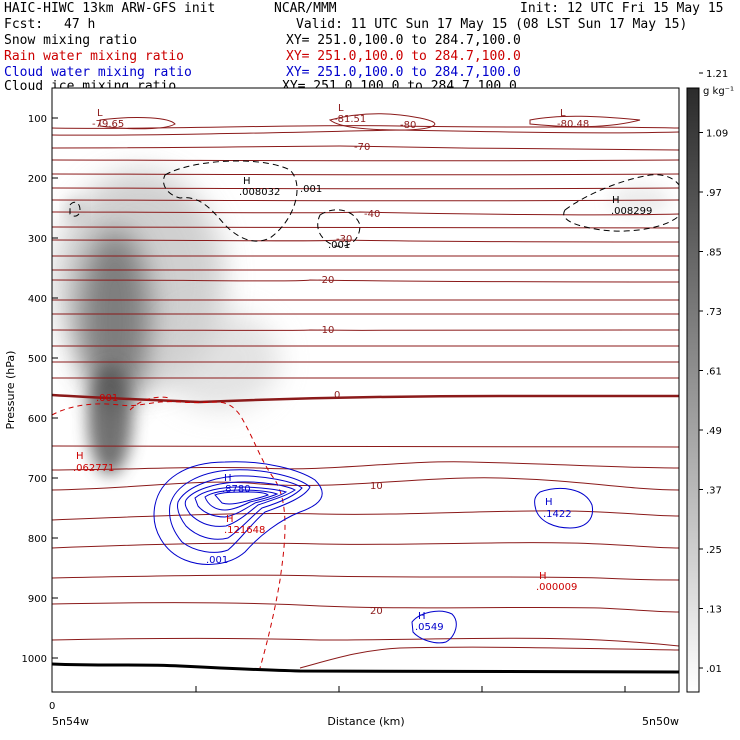 This screenshot has height=740, width=740. I want to click on freezing-level-isotherm, so click(365, 398).